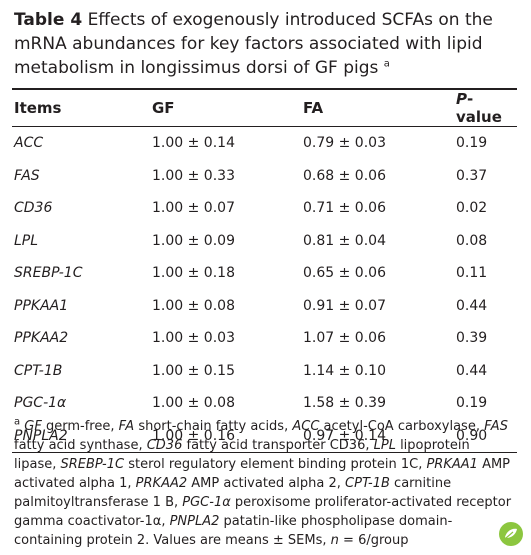  I want to click on value-cell: 0.08, so click(472, 240).